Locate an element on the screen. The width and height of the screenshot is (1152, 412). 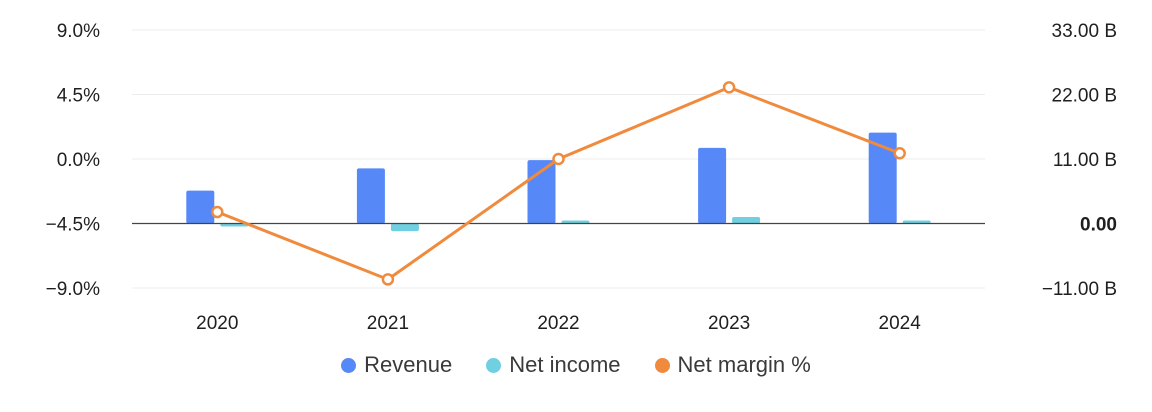
legend-item-revenue: Revenue is located at coordinates (396, 365).